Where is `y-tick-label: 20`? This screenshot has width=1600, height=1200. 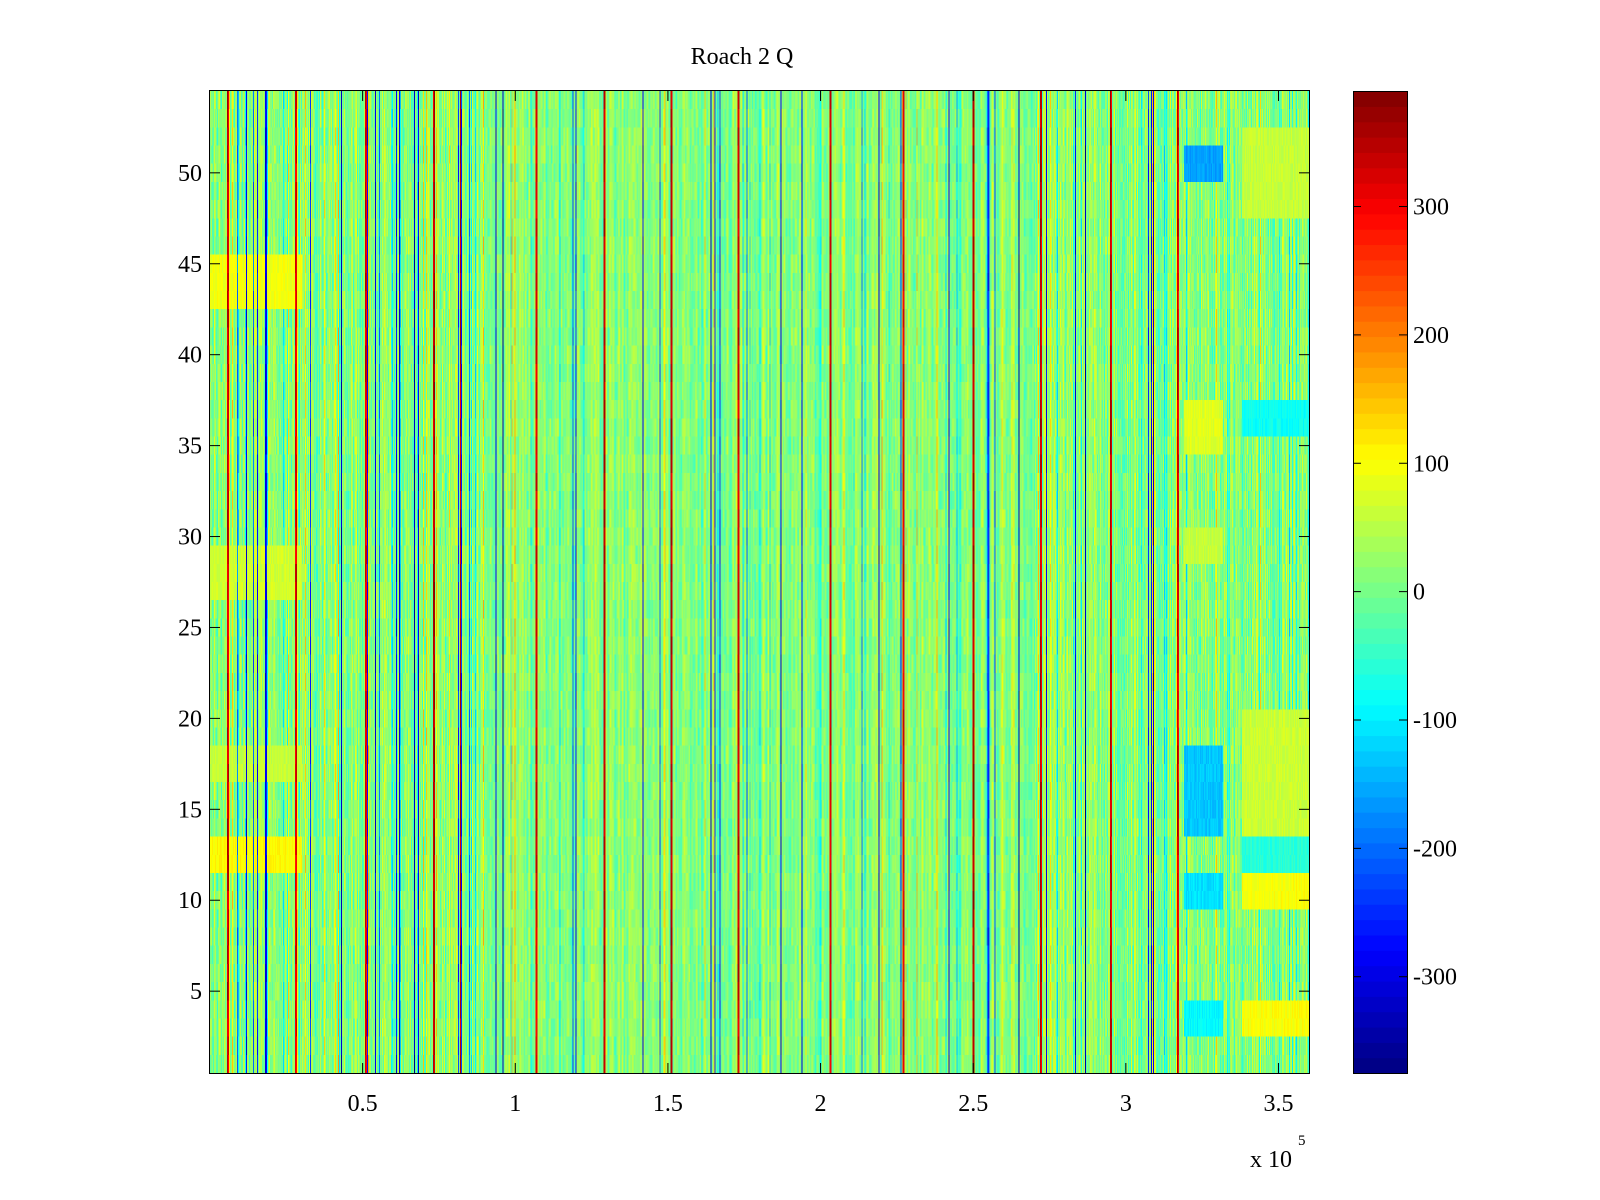
y-tick-label: 20 is located at coordinates (190, 719).